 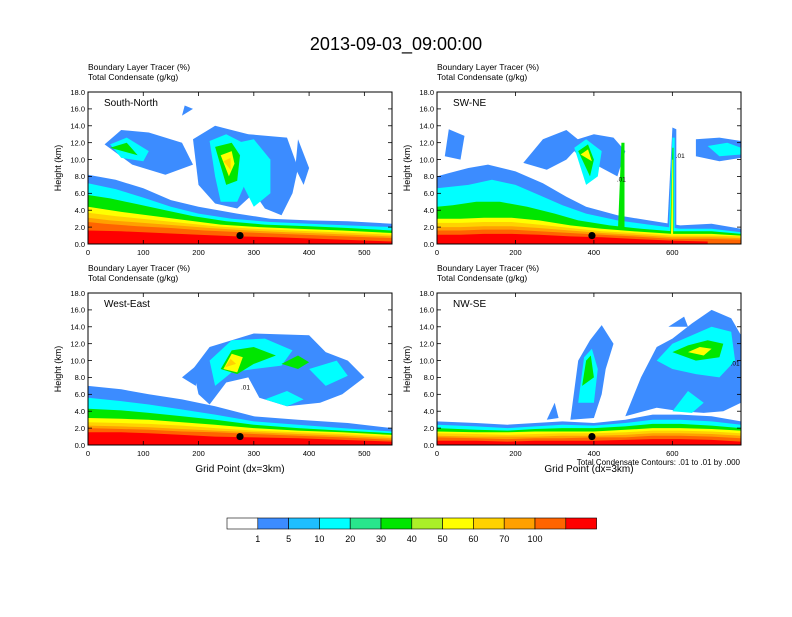 What do you see at coordinates (396, 44) in the screenshot?
I see `figure-title: 2013-09-03_09:00:00` at bounding box center [396, 44].